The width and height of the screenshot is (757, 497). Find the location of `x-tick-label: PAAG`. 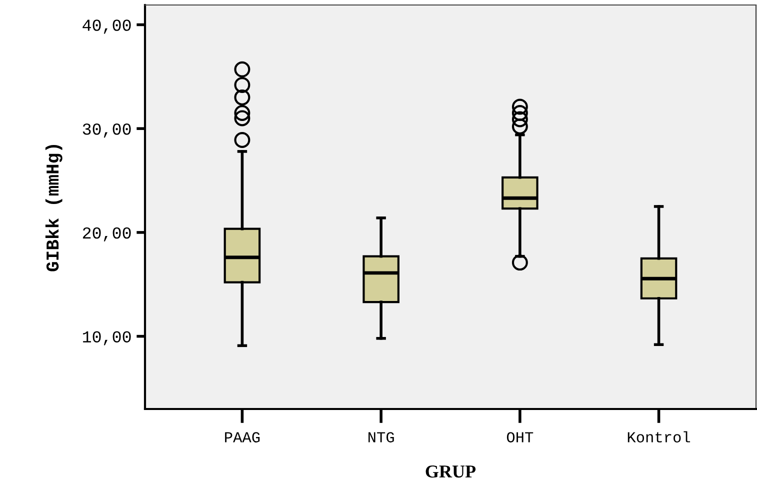

x-tick-label: PAAG is located at coordinates (242, 437).